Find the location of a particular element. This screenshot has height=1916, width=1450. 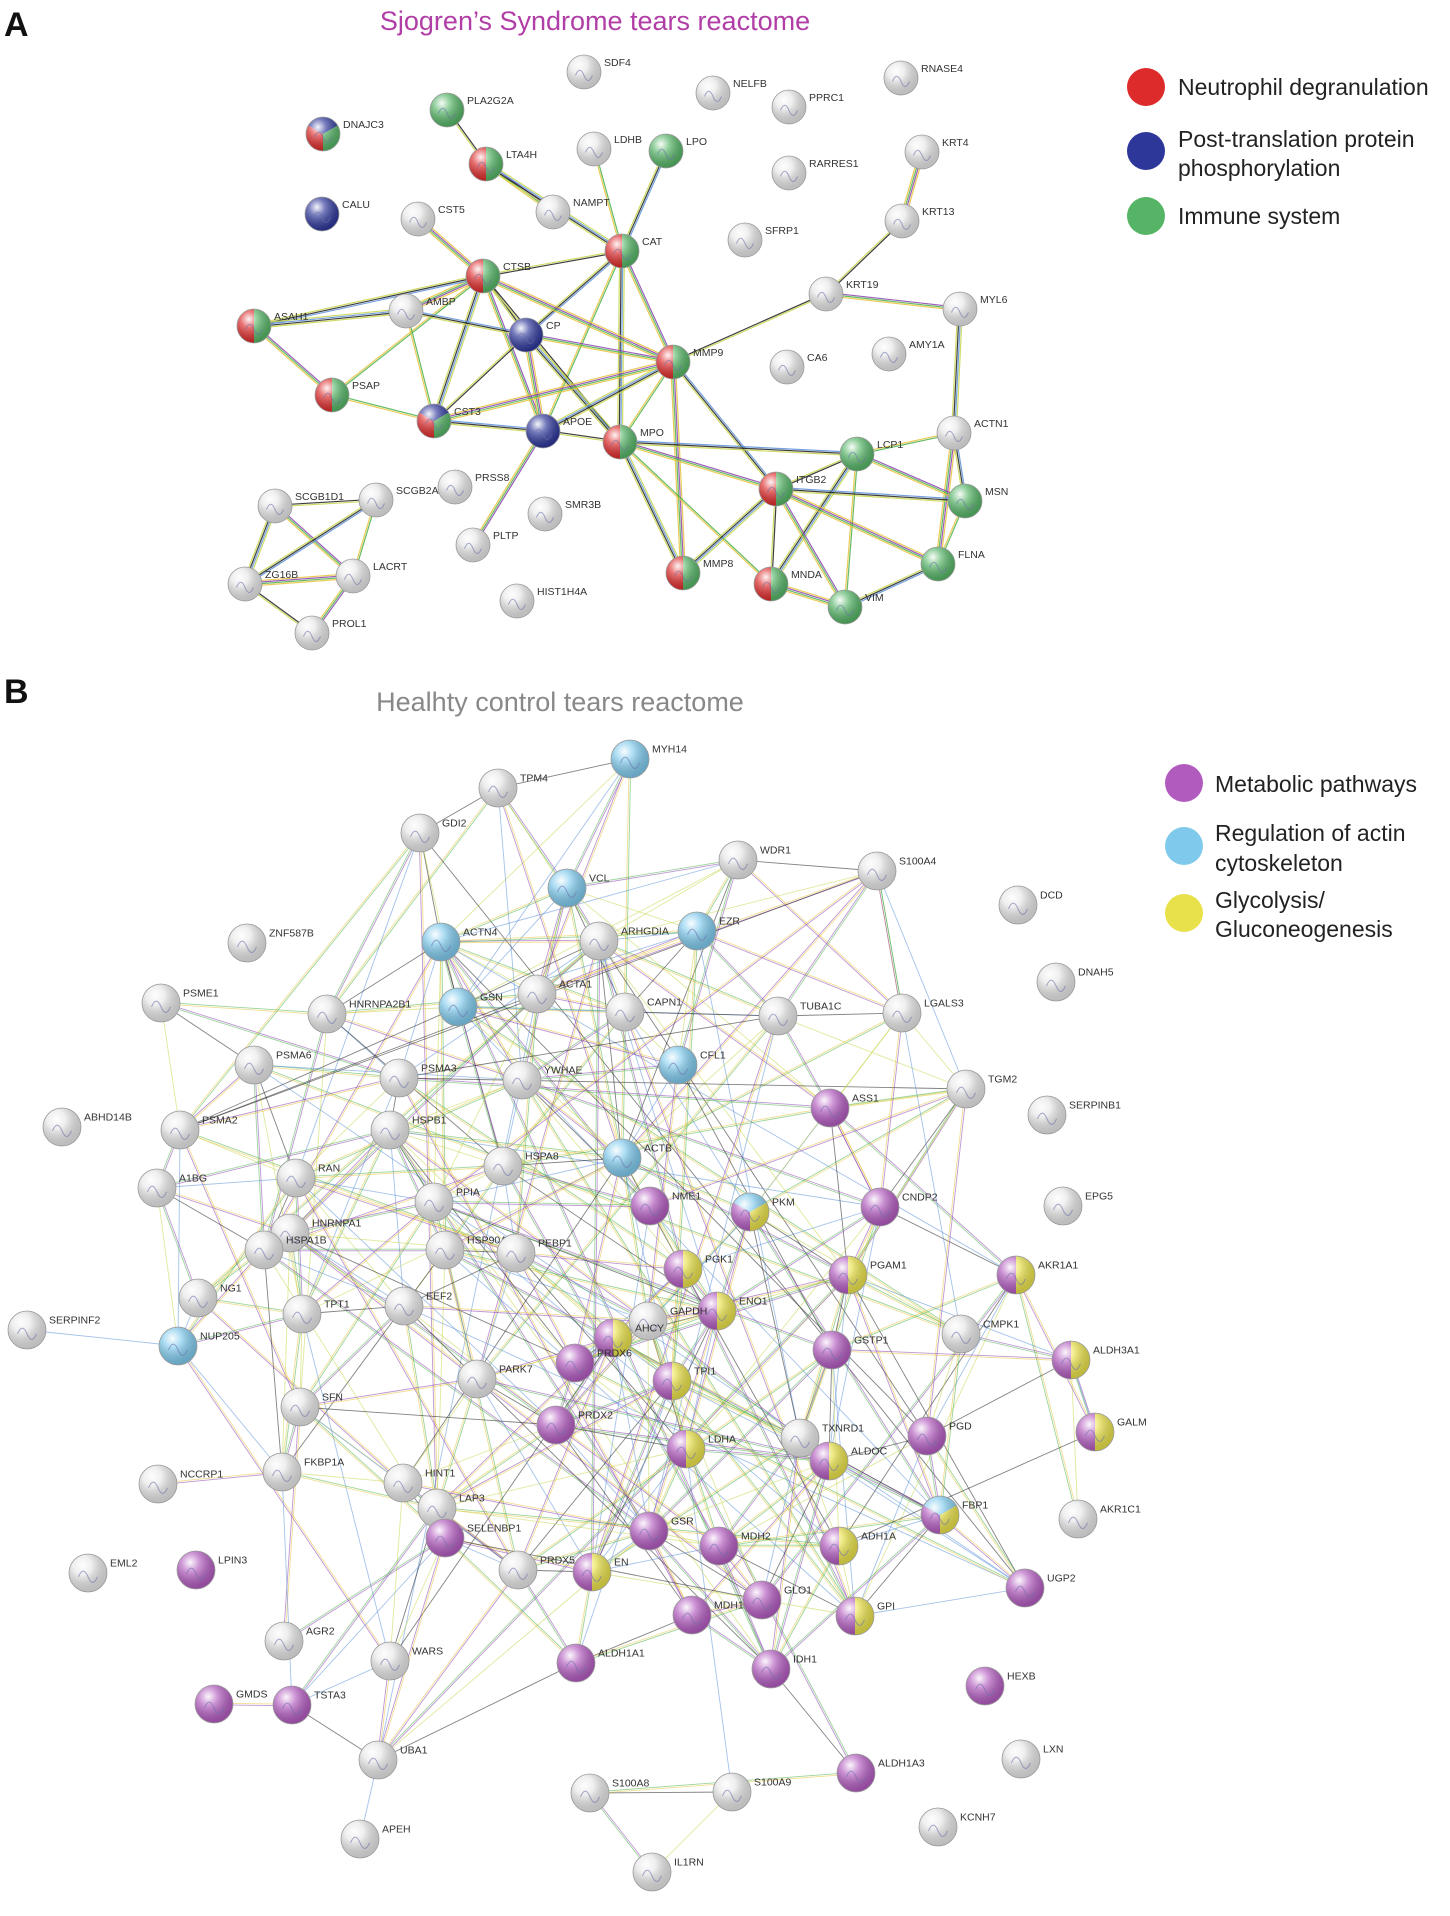

node-prdx5: PRDX5 is located at coordinates (536, 1570).